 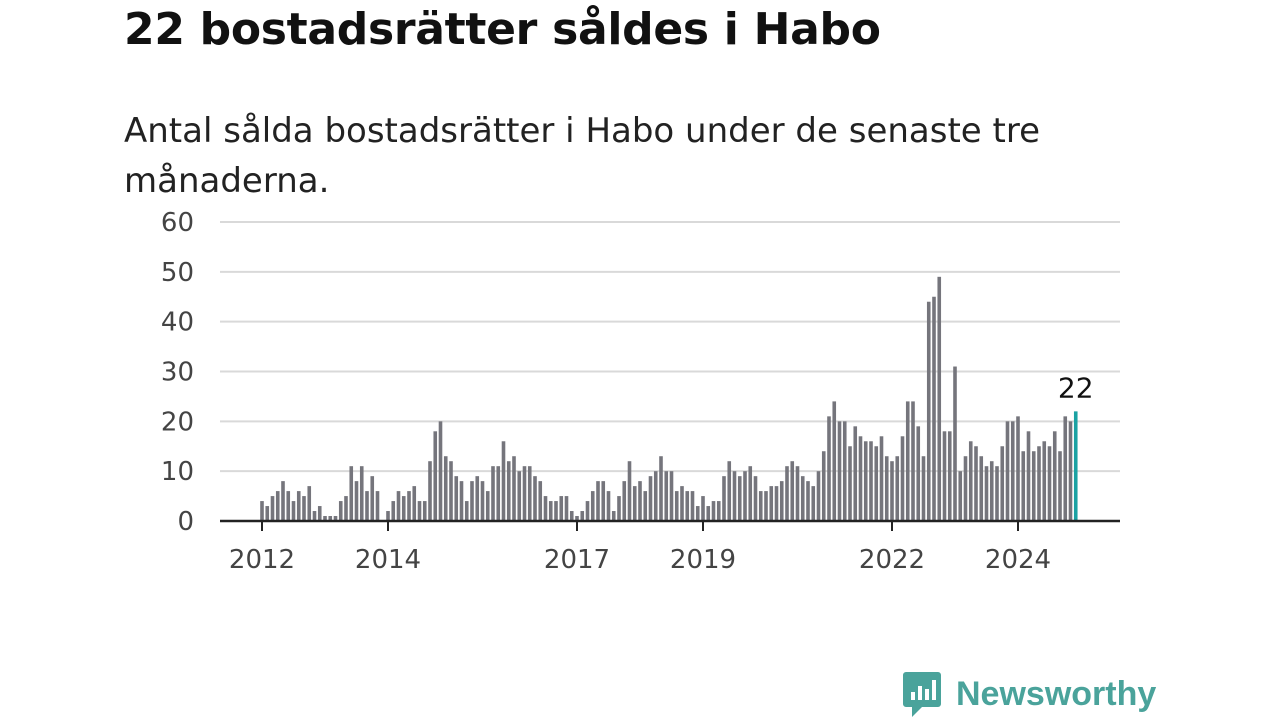 I want to click on x-tick-label: 2022, so click(x=892, y=560).